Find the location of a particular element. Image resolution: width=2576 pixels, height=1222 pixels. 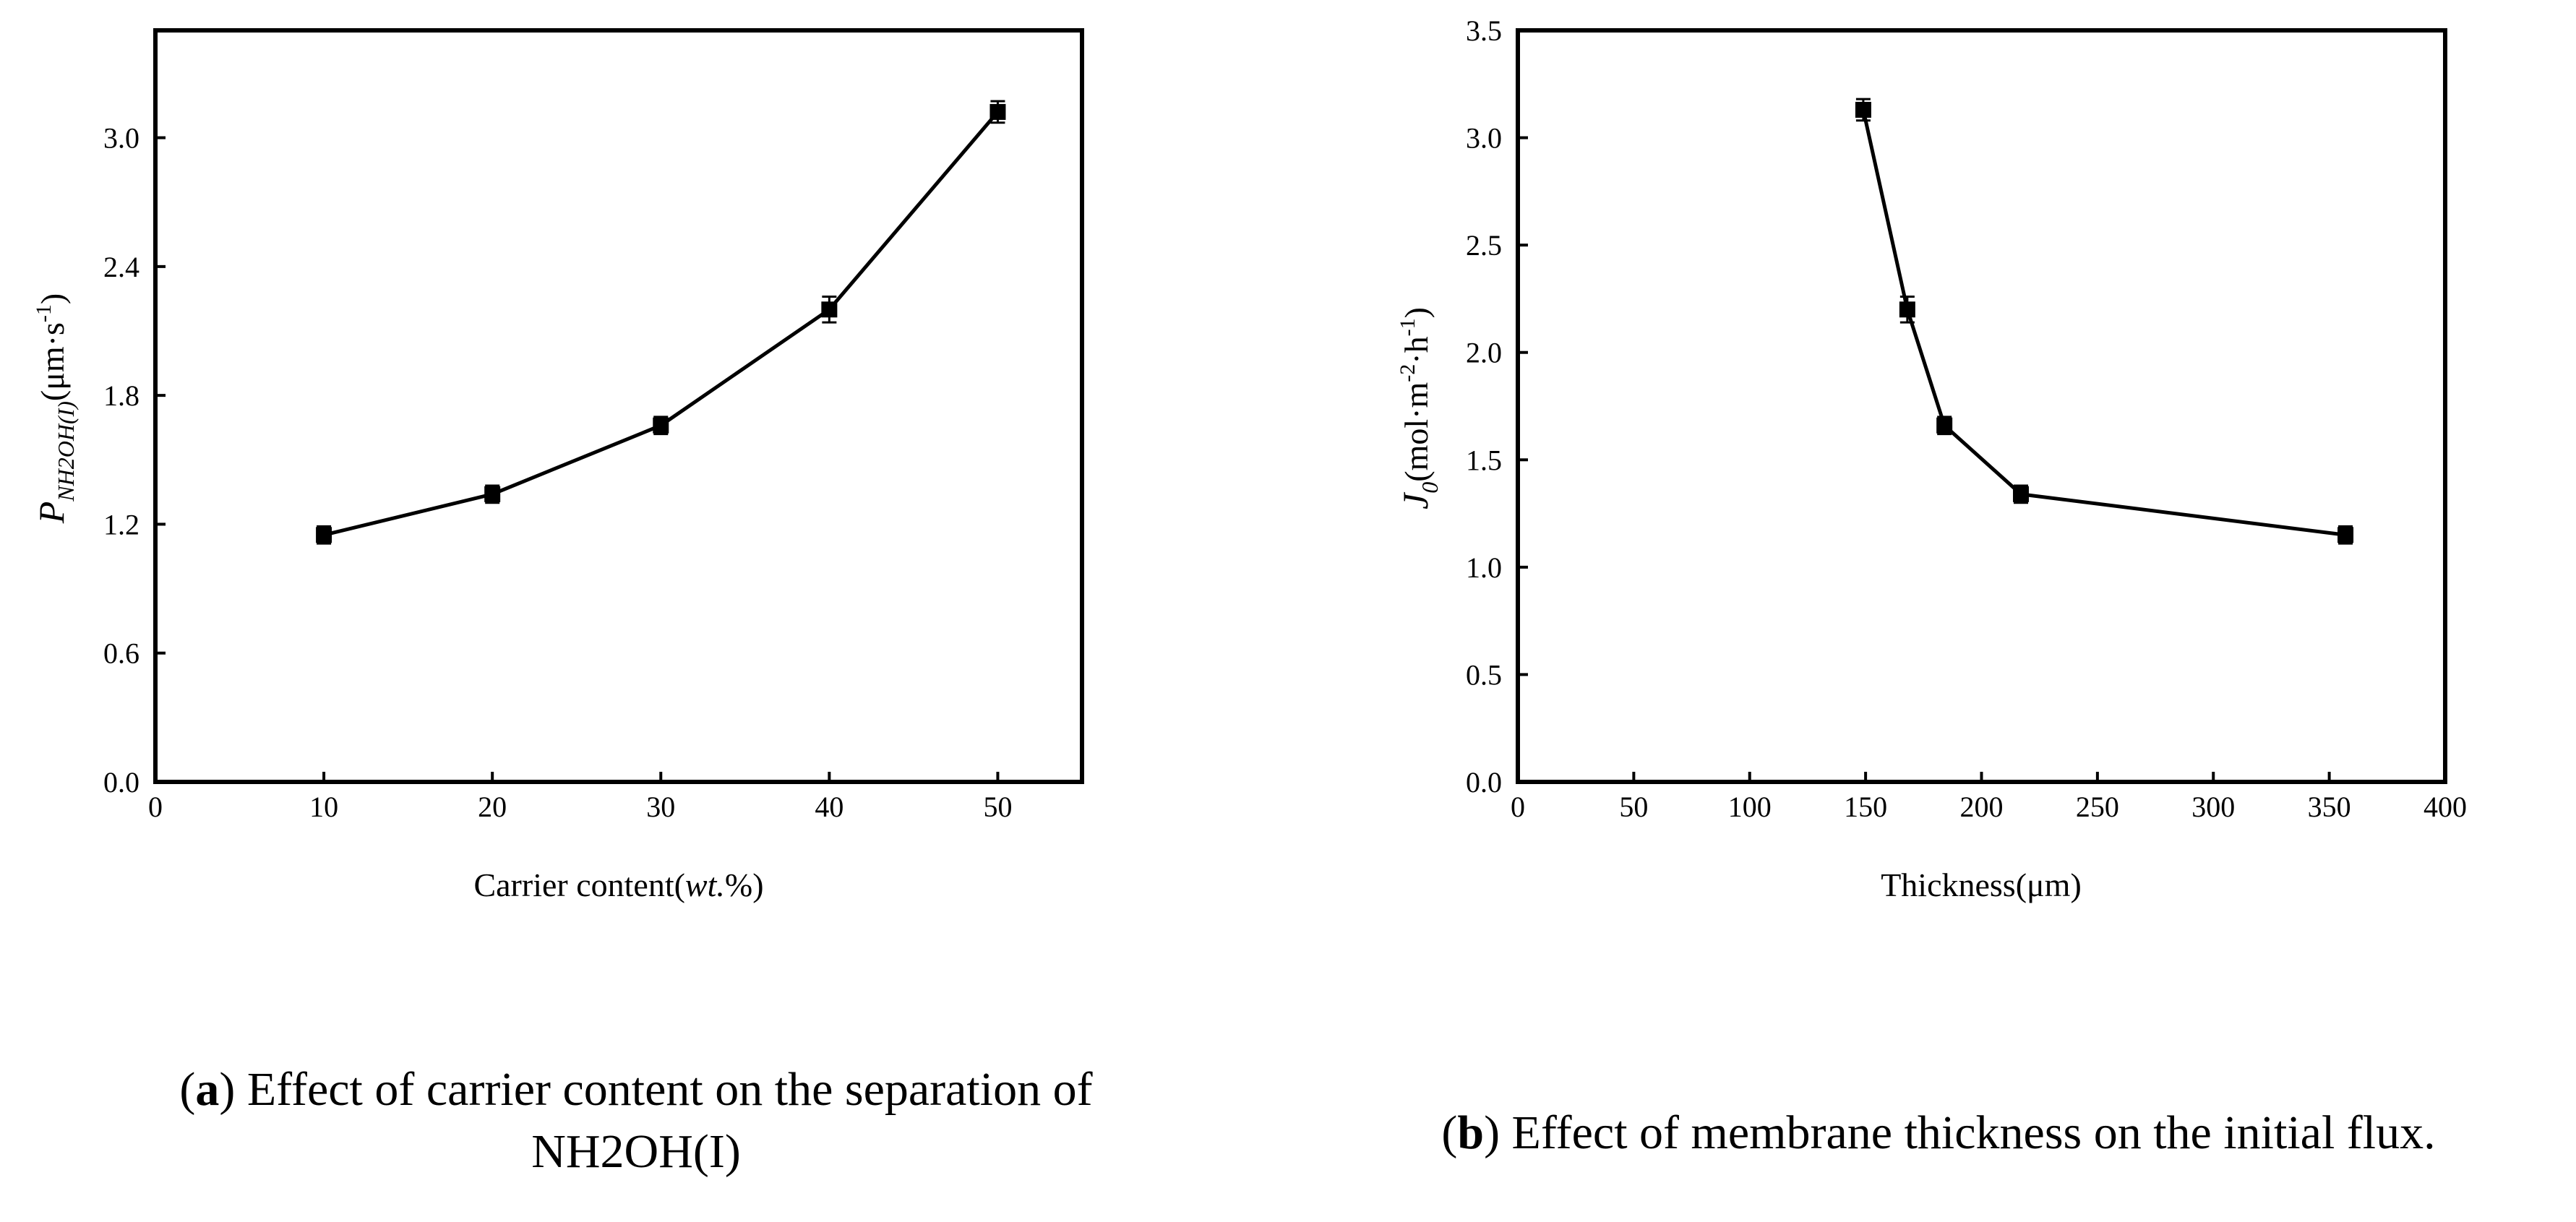

x-tick-label: 20 is located at coordinates (492, 807).